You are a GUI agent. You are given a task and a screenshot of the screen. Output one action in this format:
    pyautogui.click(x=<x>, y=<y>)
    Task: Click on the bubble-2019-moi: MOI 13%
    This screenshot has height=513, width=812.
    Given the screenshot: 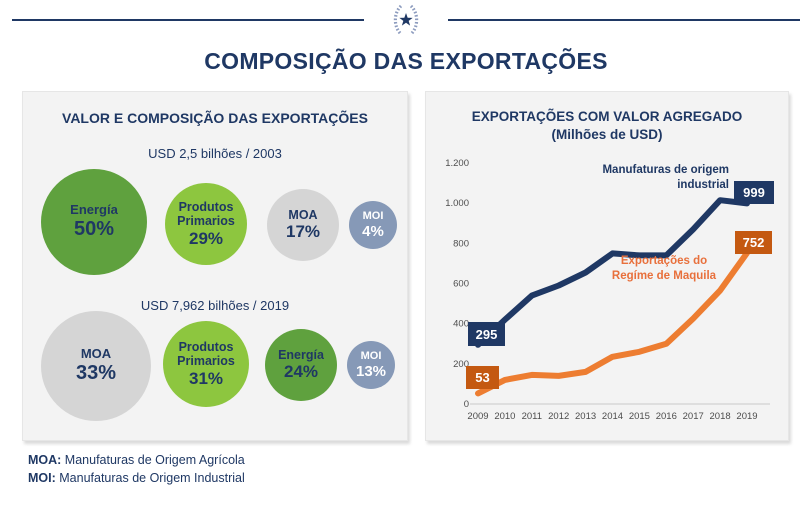 What is the action you would take?
    pyautogui.click(x=371, y=365)
    